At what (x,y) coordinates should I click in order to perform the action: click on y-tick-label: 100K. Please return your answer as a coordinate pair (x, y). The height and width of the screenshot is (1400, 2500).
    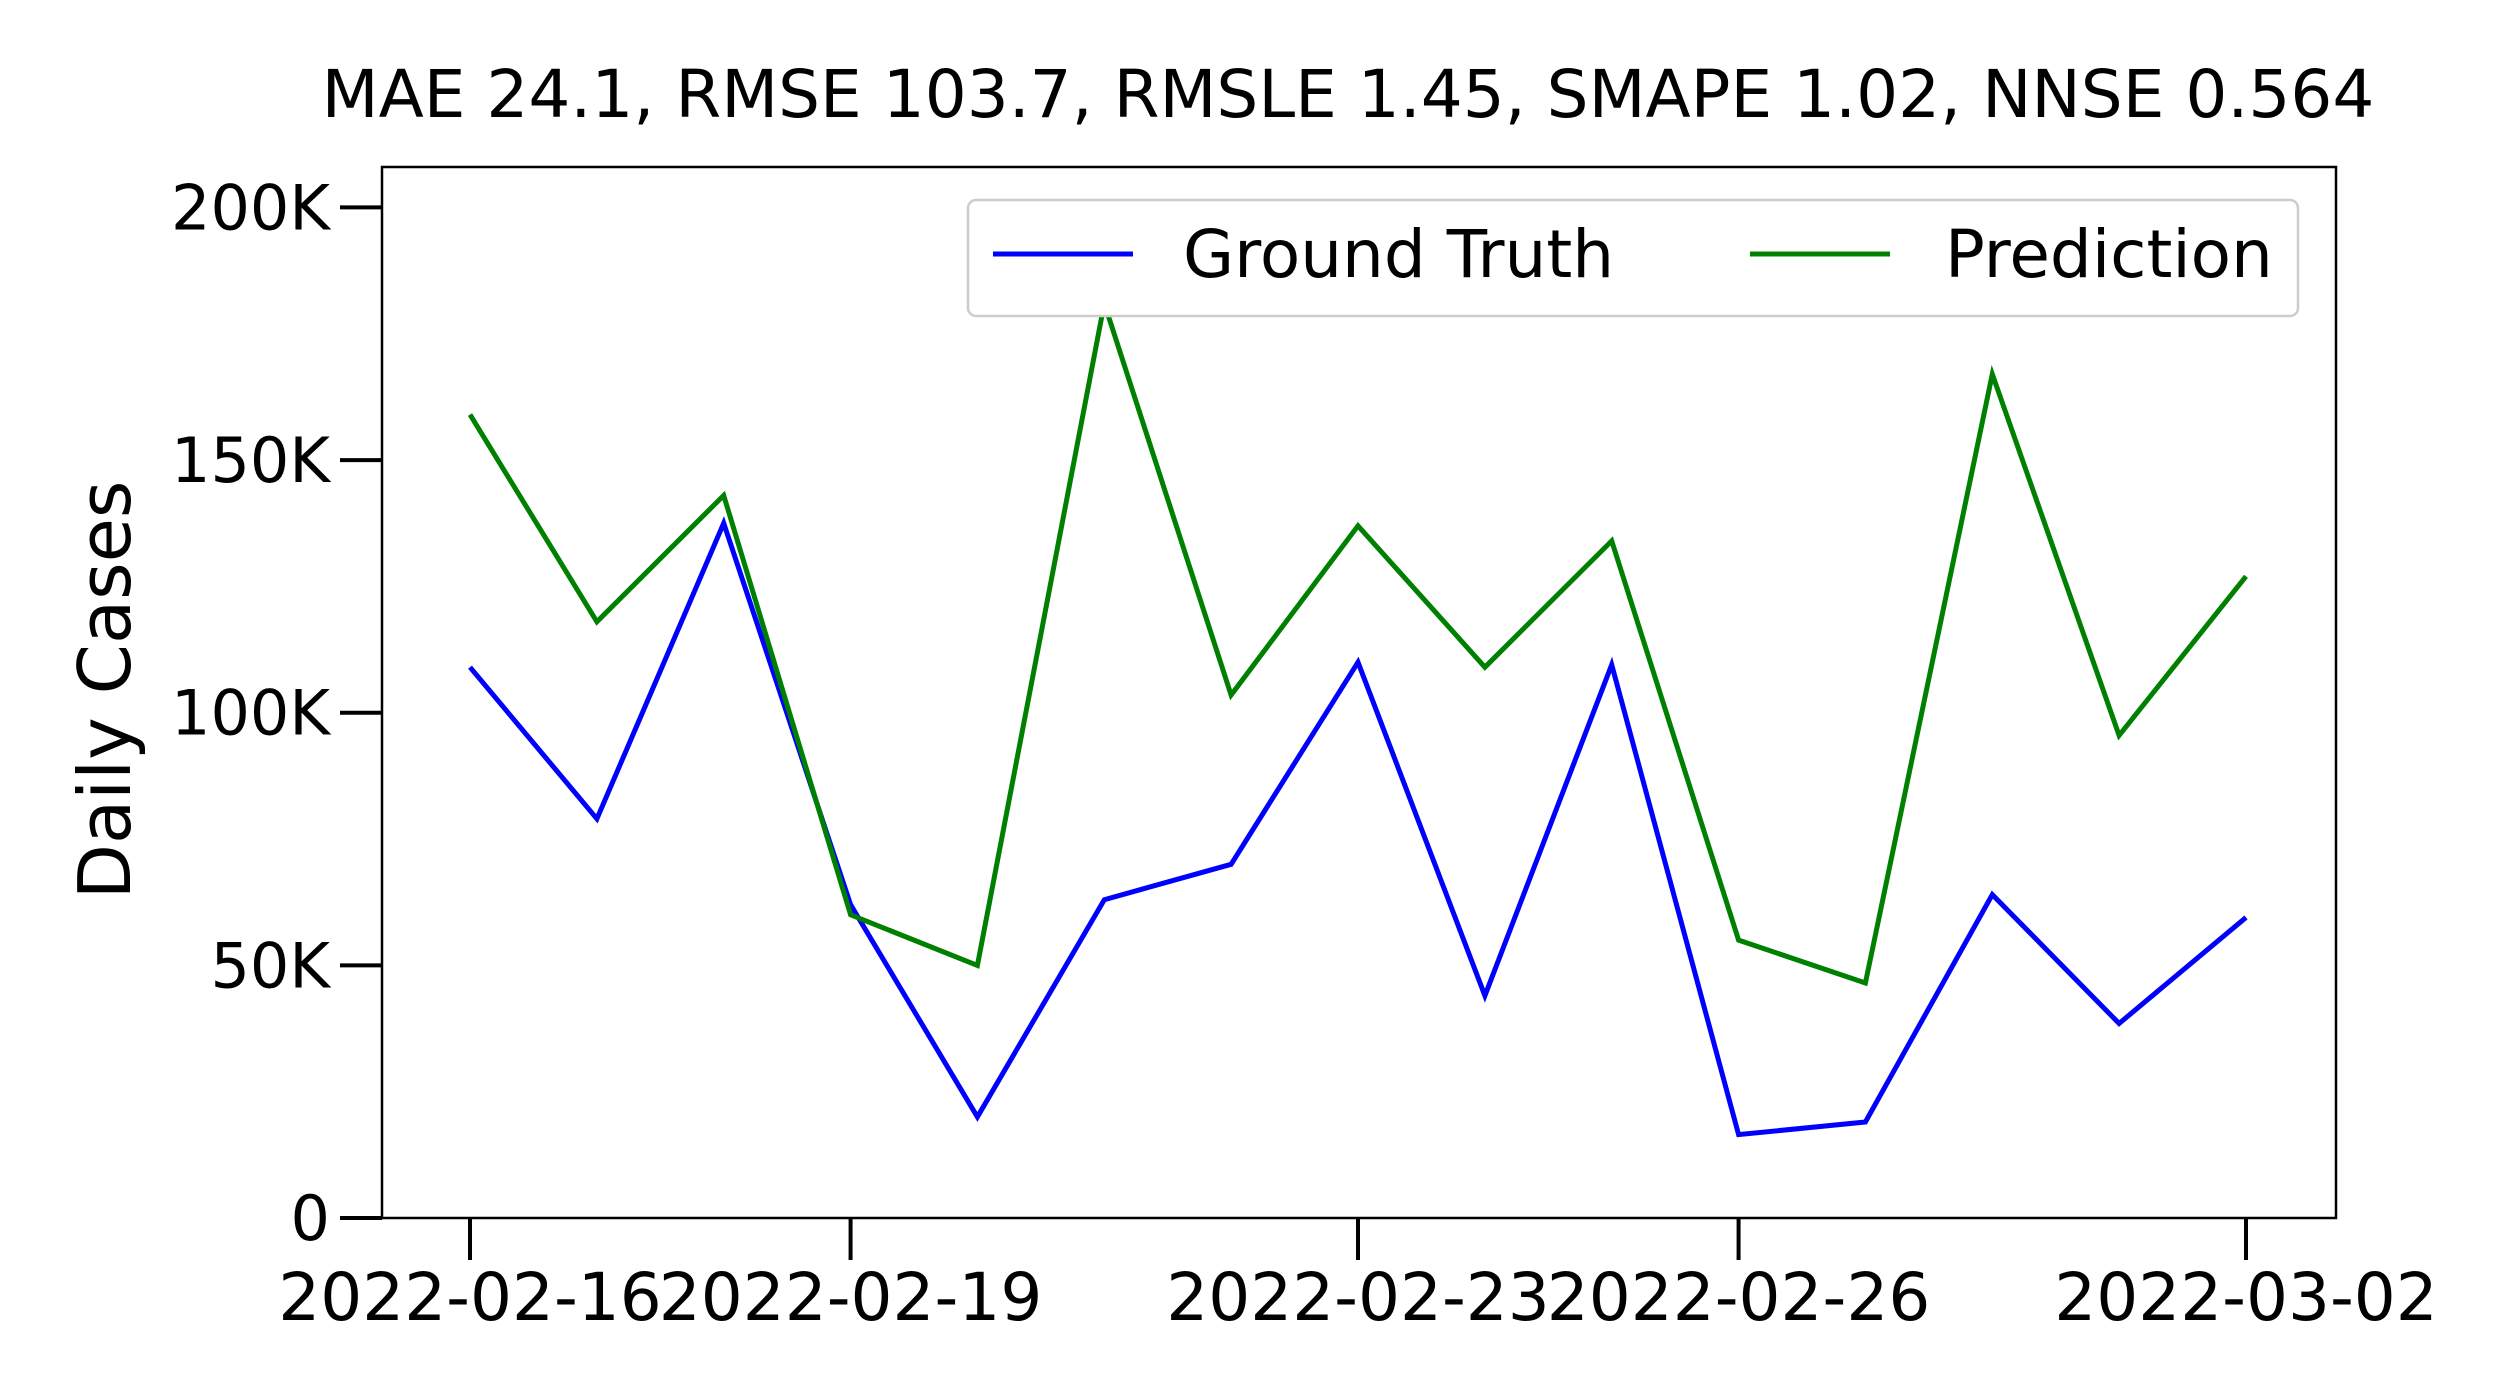
    Looking at the image, I should click on (251, 713).